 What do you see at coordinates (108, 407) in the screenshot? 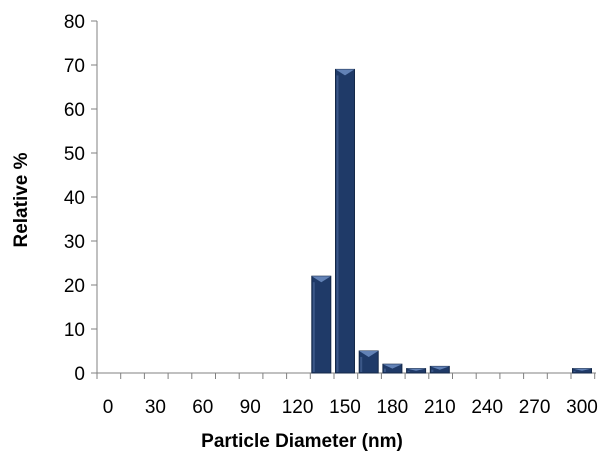
I see `x-tick-label: 0` at bounding box center [108, 407].